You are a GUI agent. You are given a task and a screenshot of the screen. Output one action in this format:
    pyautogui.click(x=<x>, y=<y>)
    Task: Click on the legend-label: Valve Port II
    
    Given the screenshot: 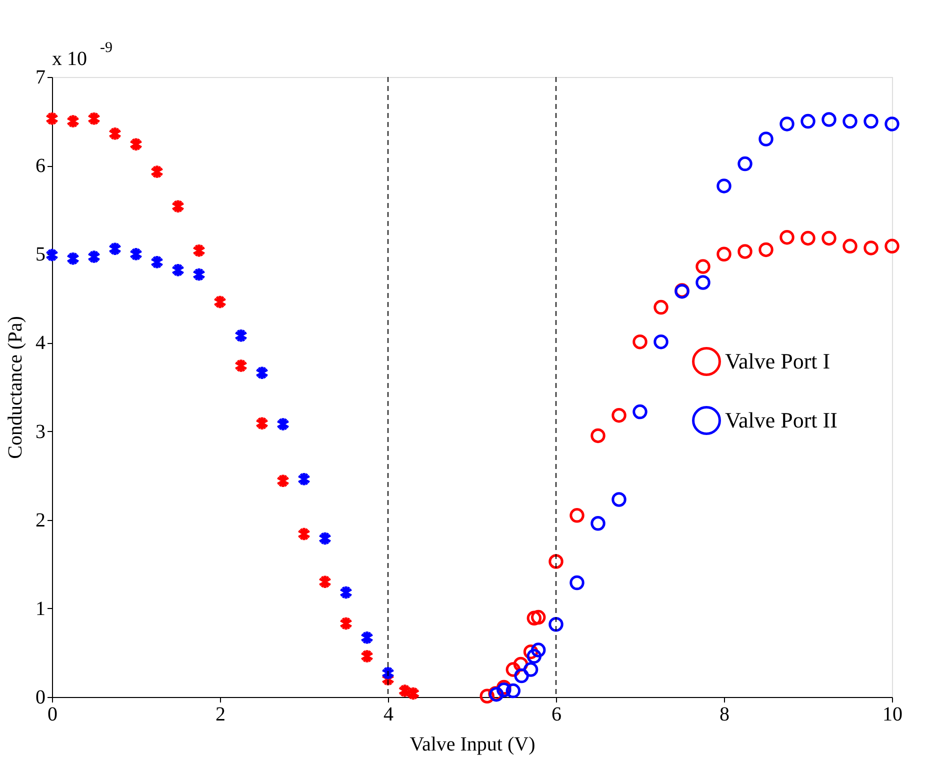 What is the action you would take?
    pyautogui.click(x=781, y=420)
    